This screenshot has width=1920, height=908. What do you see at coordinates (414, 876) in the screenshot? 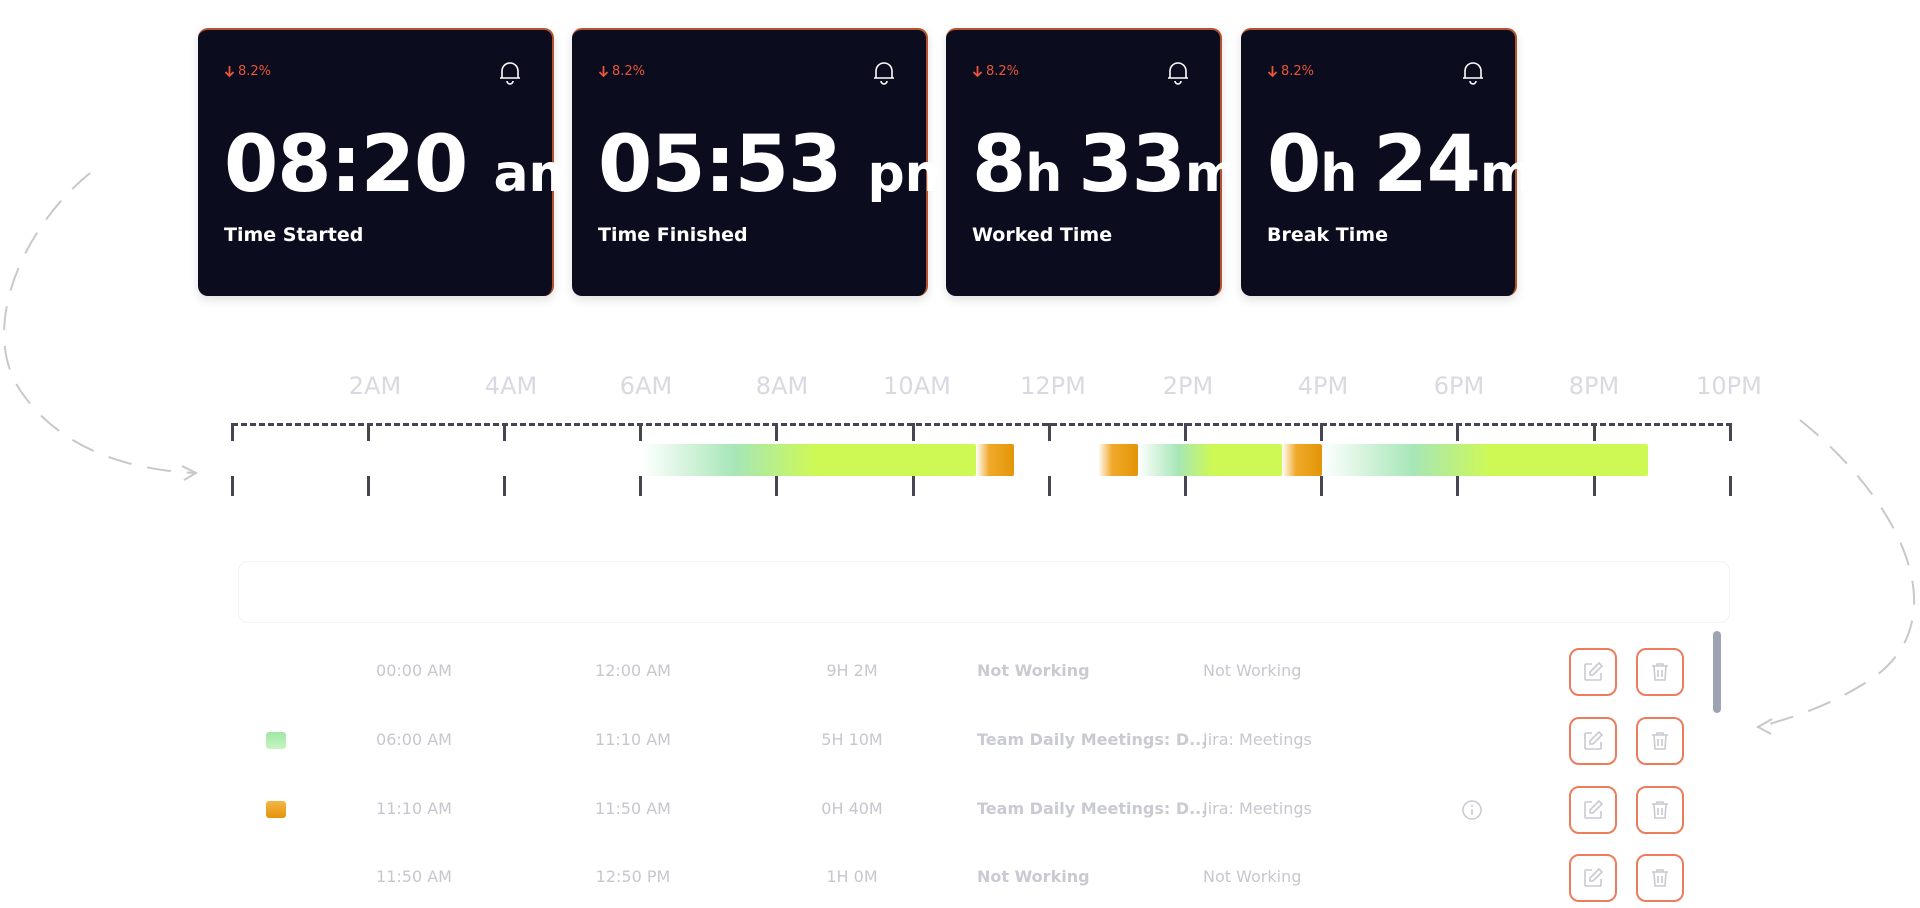
I see `start-time-cell: 11:50 AM` at bounding box center [414, 876].